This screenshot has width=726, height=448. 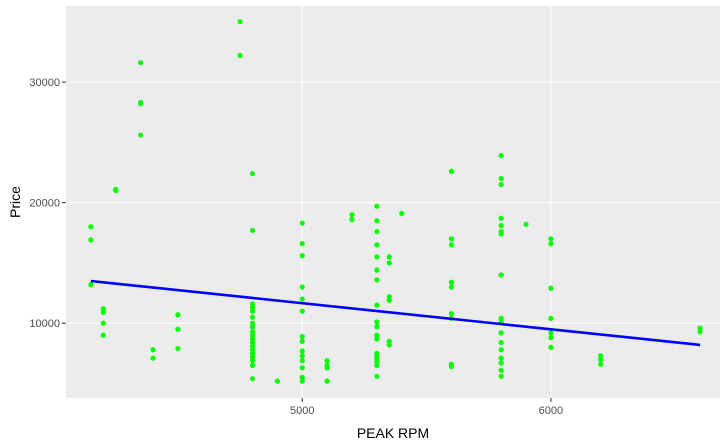 What do you see at coordinates (44, 324) in the screenshot?
I see `y-tick-label: 10000` at bounding box center [44, 324].